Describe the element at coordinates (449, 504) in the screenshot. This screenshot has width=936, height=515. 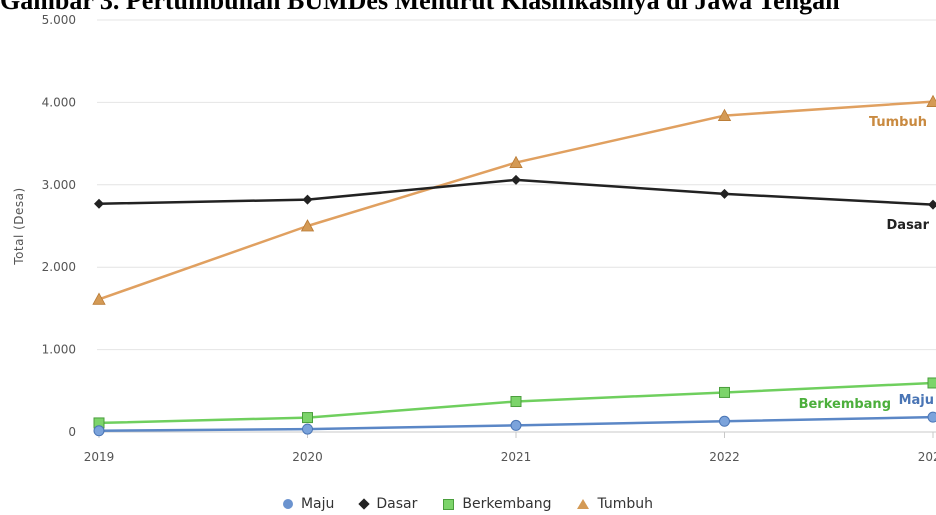
I see `square-marker-icon` at that location.